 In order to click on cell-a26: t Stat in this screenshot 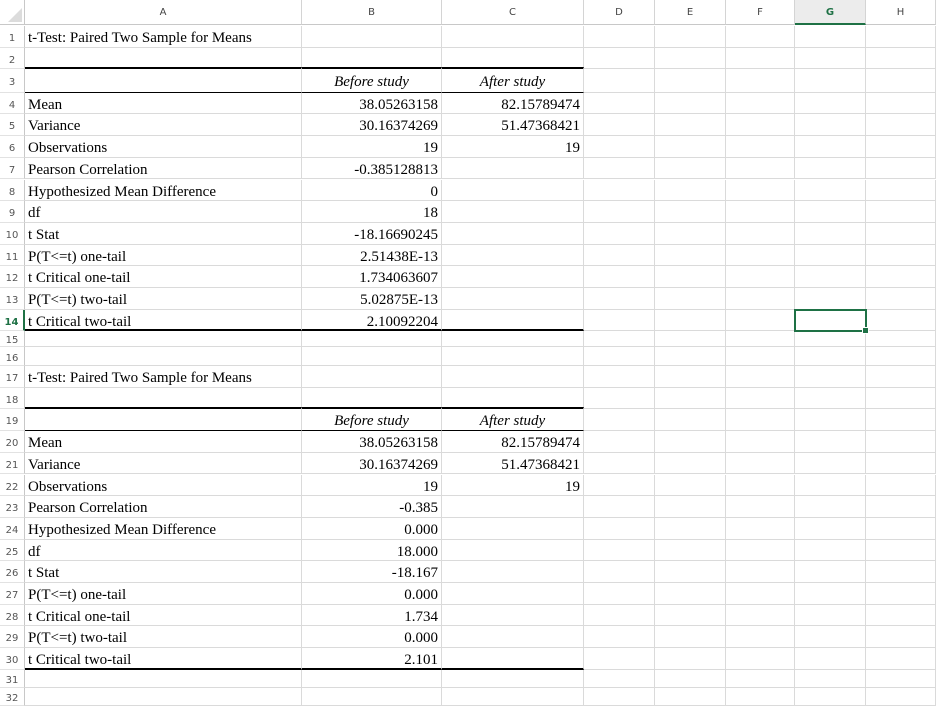, I will do `click(163, 572)`.